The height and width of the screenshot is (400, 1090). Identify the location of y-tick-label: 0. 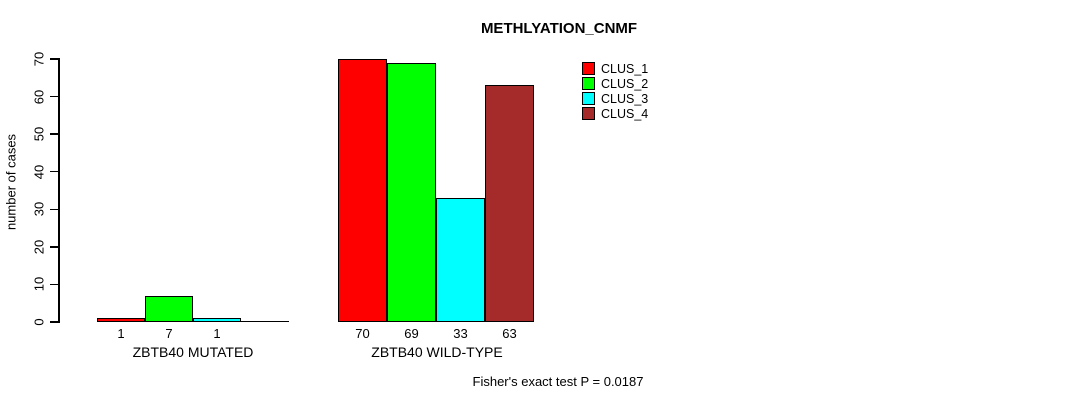
(39, 322).